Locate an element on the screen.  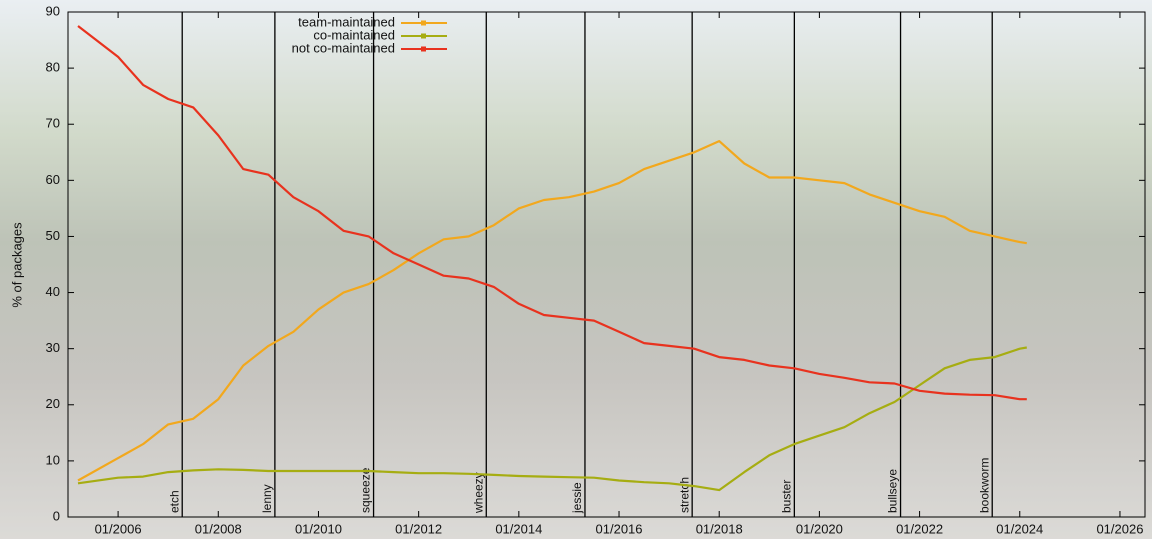
y-tick-label: 80 is located at coordinates (53, 67).